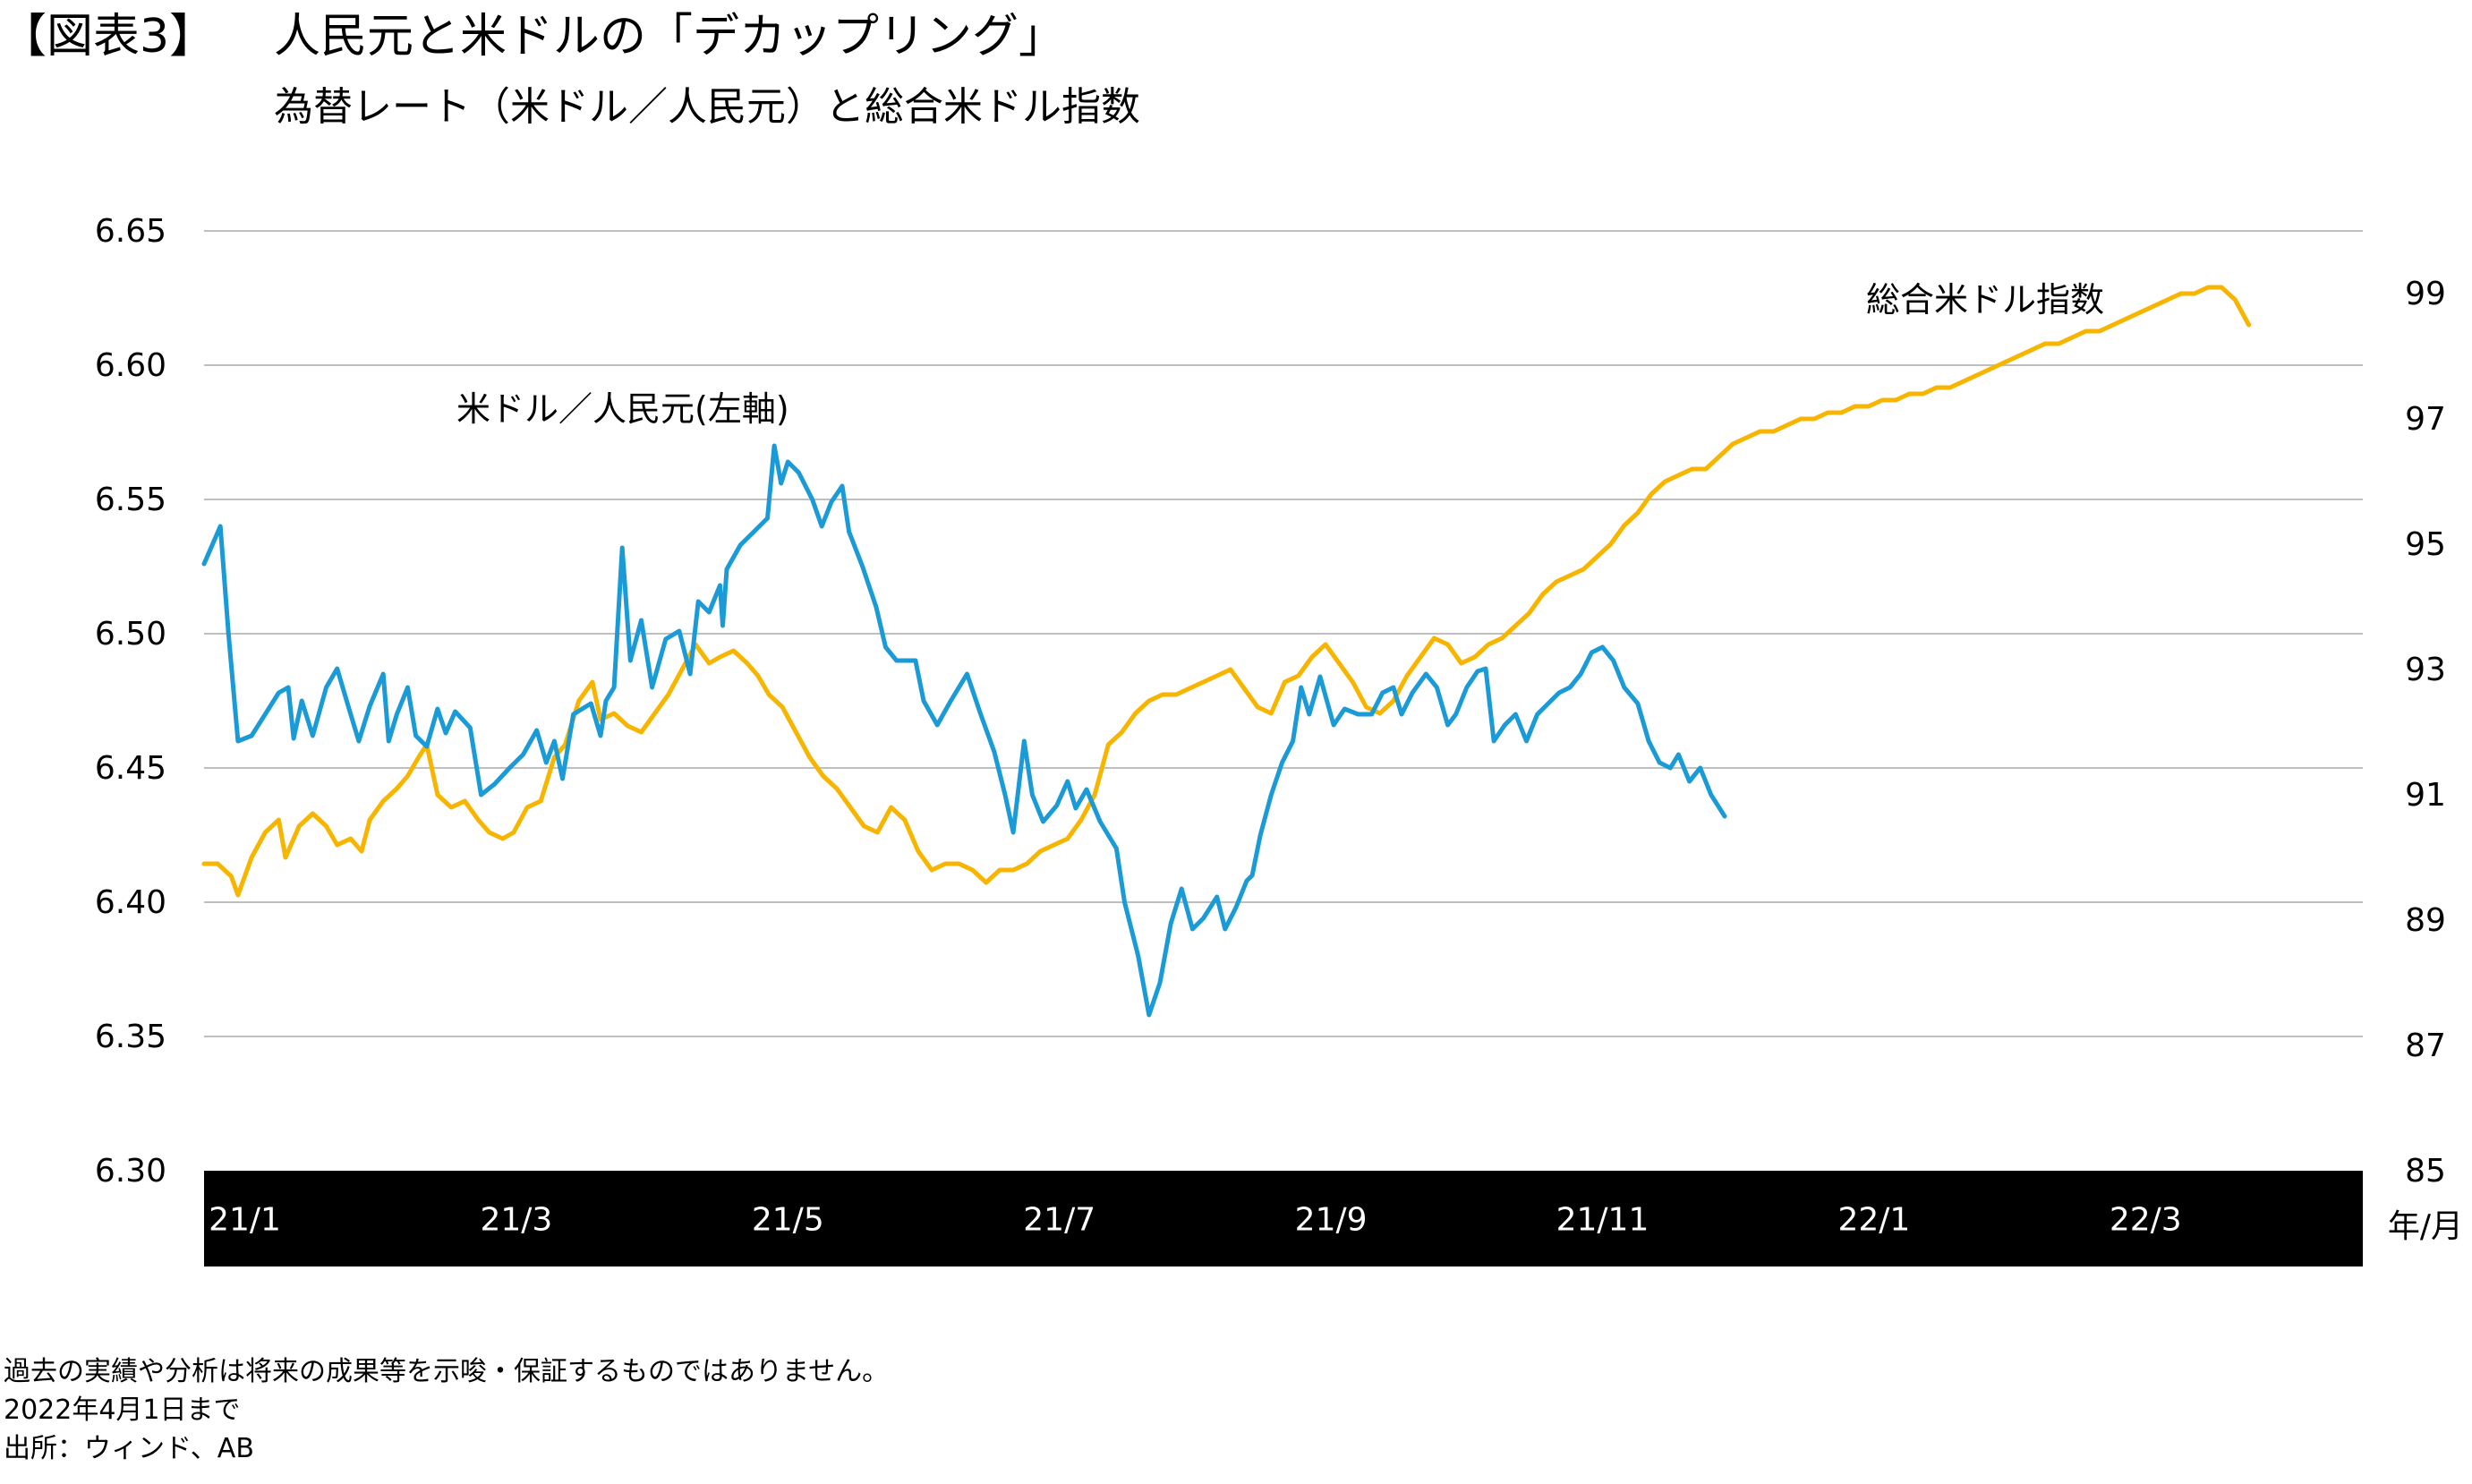 The width and height of the screenshot is (2472, 1484). I want to click on annotations: 米ドル／人民元(左軸) 総合米ドル指数, so click(1280, 354).